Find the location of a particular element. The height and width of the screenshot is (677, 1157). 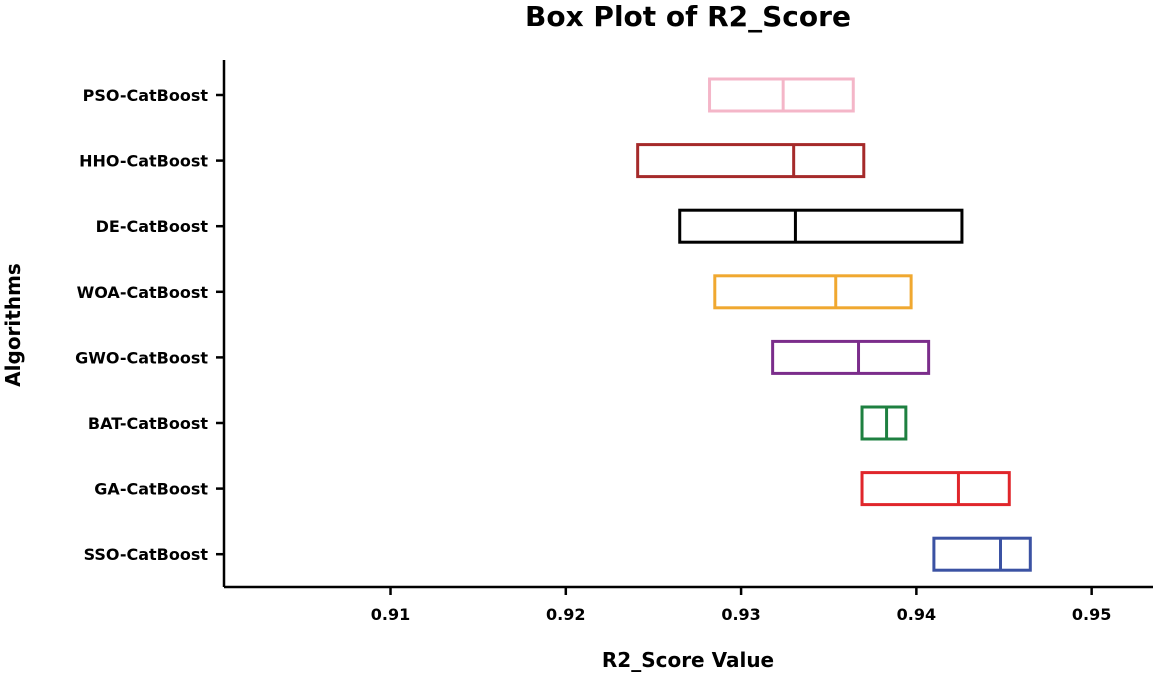

box-de-catboost is located at coordinates (821, 226).